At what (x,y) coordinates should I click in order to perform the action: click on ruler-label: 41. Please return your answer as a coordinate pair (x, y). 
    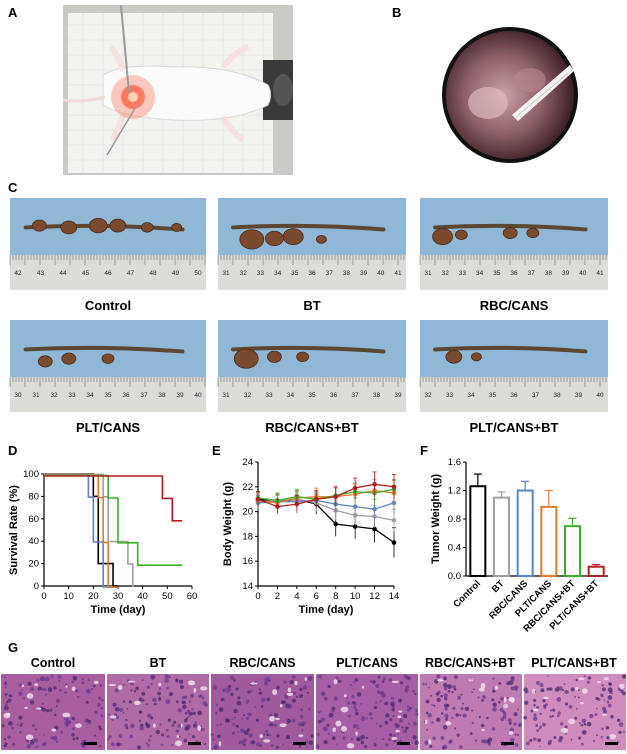
    Looking at the image, I should click on (398, 273).